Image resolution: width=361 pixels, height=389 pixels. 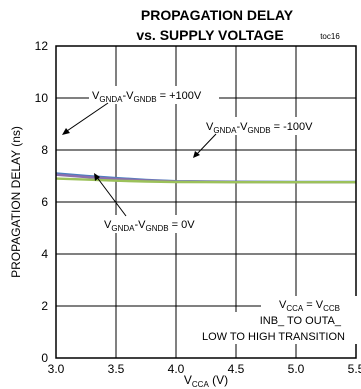 What do you see at coordinates (44, 254) in the screenshot?
I see `y-tick-label: 4` at bounding box center [44, 254].